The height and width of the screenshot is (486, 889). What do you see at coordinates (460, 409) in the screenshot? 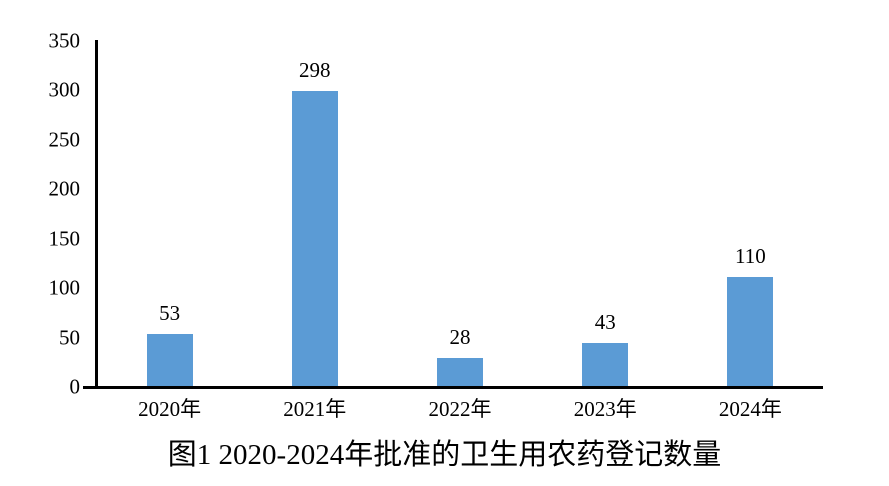
I see `x-axis-category-label: 2022年` at bounding box center [460, 409].